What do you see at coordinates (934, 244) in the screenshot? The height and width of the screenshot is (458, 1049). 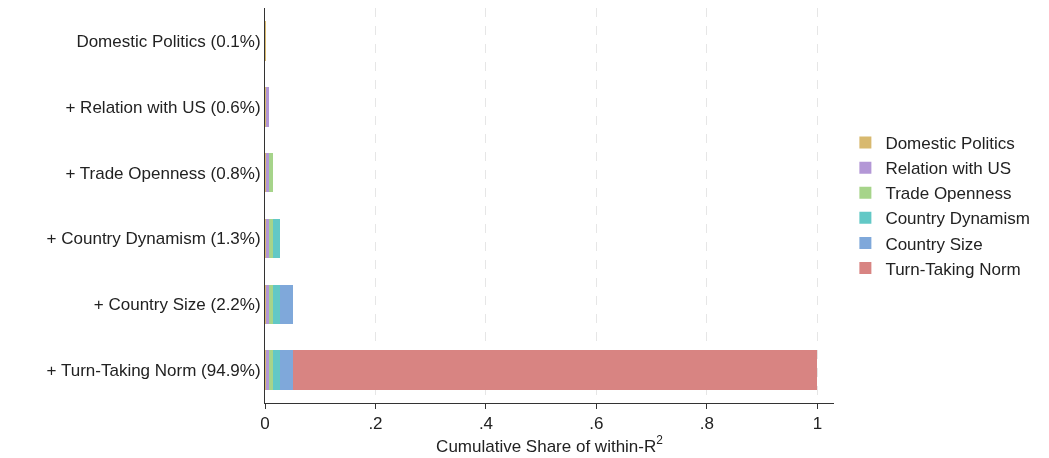 I see `legend-label: Country Size` at bounding box center [934, 244].